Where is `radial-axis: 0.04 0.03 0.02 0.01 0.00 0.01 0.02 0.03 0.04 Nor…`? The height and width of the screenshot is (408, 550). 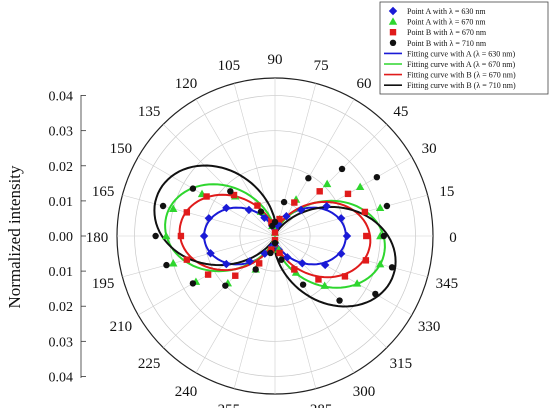
radial-axis: 0.04 0.03 0.02 0.01 0.00 0.01 0.02 0.03 0.04 Nor… is located at coordinates (45, 237).